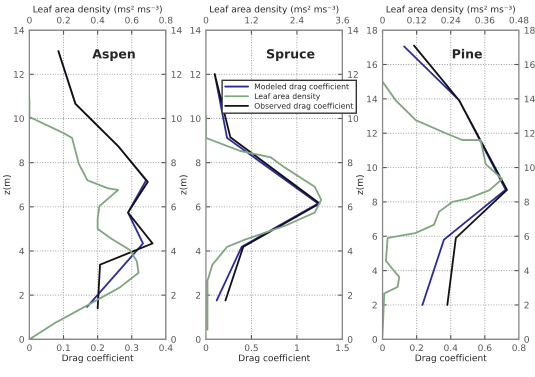 Image resolution: width=535 pixels, height=377 pixels. Describe the element at coordinates (518, 20) in the screenshot. I see `x2-tick-label: 0.48` at that location.